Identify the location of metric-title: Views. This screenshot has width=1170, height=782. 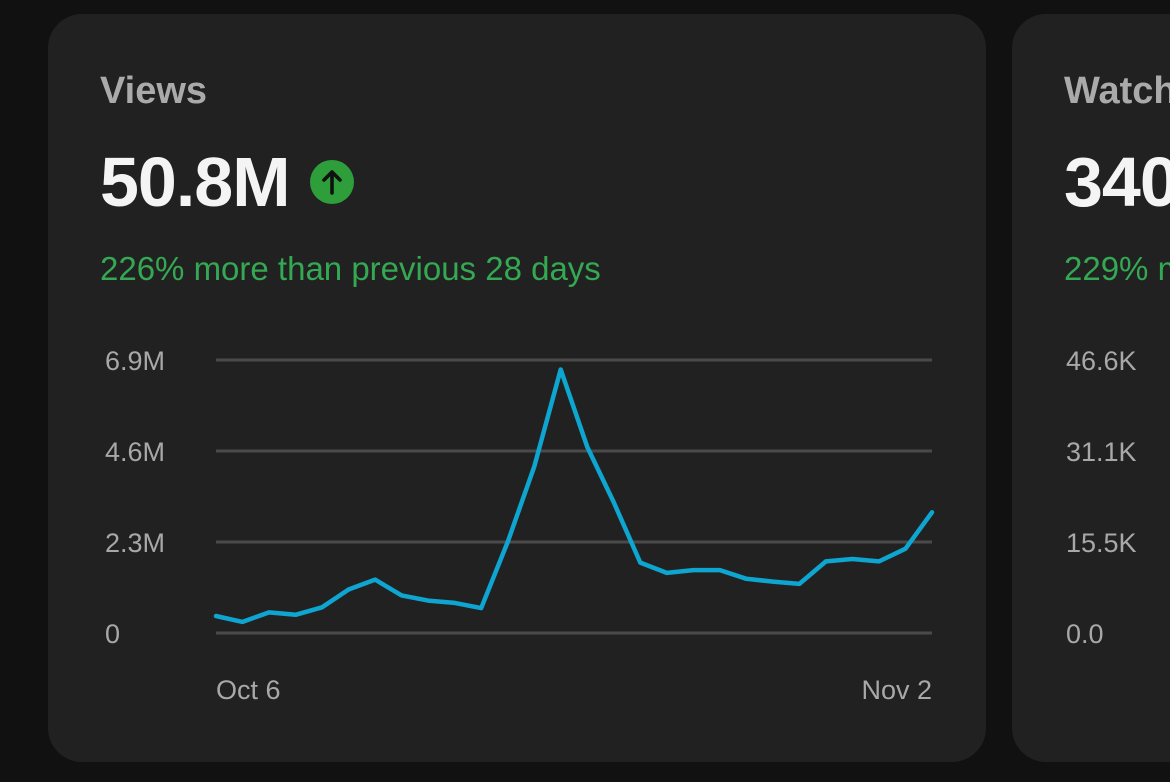
(154, 91).